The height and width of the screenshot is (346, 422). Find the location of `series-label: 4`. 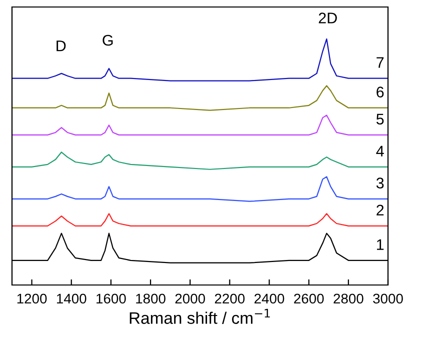

series-label: 4 is located at coordinates (380, 151).